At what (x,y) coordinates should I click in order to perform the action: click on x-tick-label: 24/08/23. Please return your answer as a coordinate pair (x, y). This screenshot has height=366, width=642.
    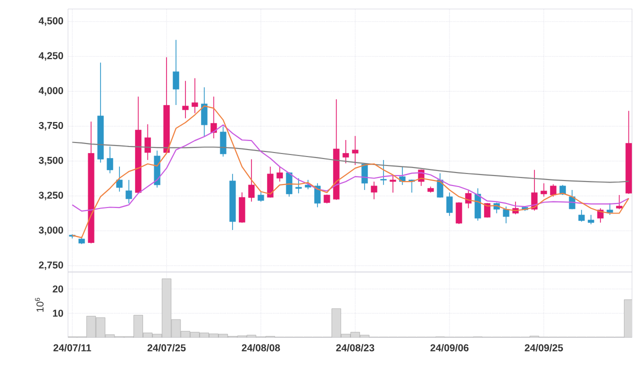
    Looking at the image, I should click on (355, 348).